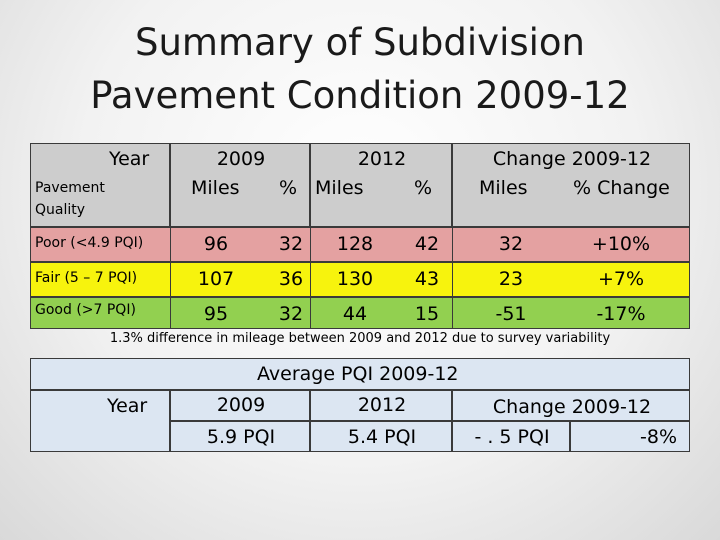 Image resolution: width=720 pixels, height=540 pixels. I want to click on pavement-quality-label: Pavement Quality, so click(70, 199).